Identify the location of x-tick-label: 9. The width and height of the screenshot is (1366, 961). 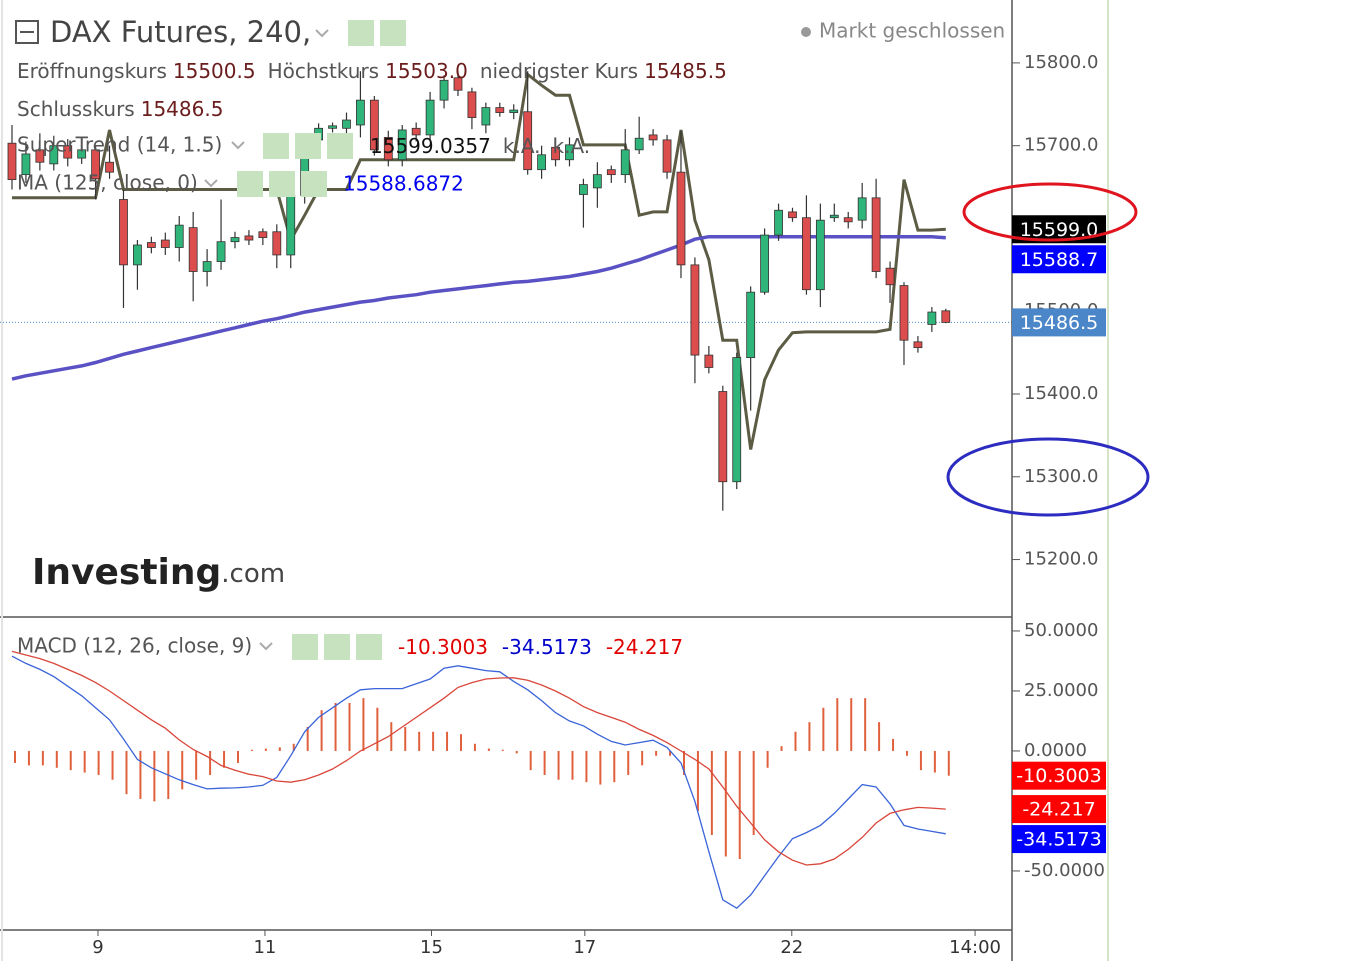
(97, 947).